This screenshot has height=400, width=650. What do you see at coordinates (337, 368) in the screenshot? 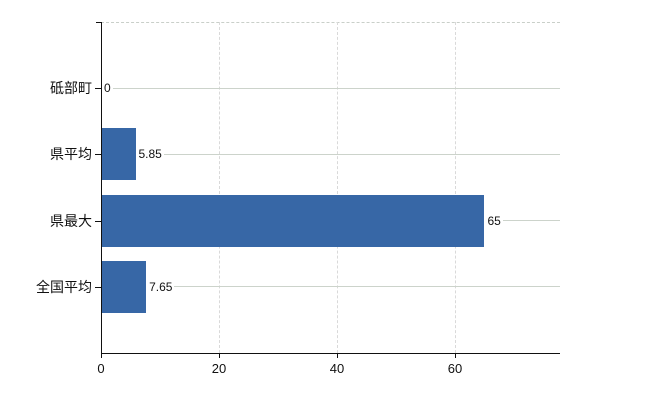
I see `x-tick-label: 40` at bounding box center [337, 368].